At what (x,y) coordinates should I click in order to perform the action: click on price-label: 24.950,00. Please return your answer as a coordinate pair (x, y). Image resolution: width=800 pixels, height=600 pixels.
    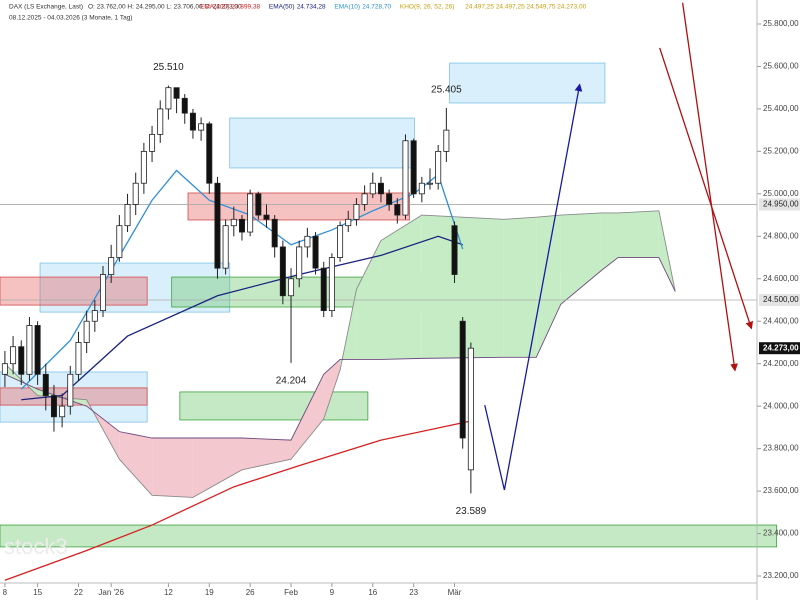
    Looking at the image, I should click on (781, 204).